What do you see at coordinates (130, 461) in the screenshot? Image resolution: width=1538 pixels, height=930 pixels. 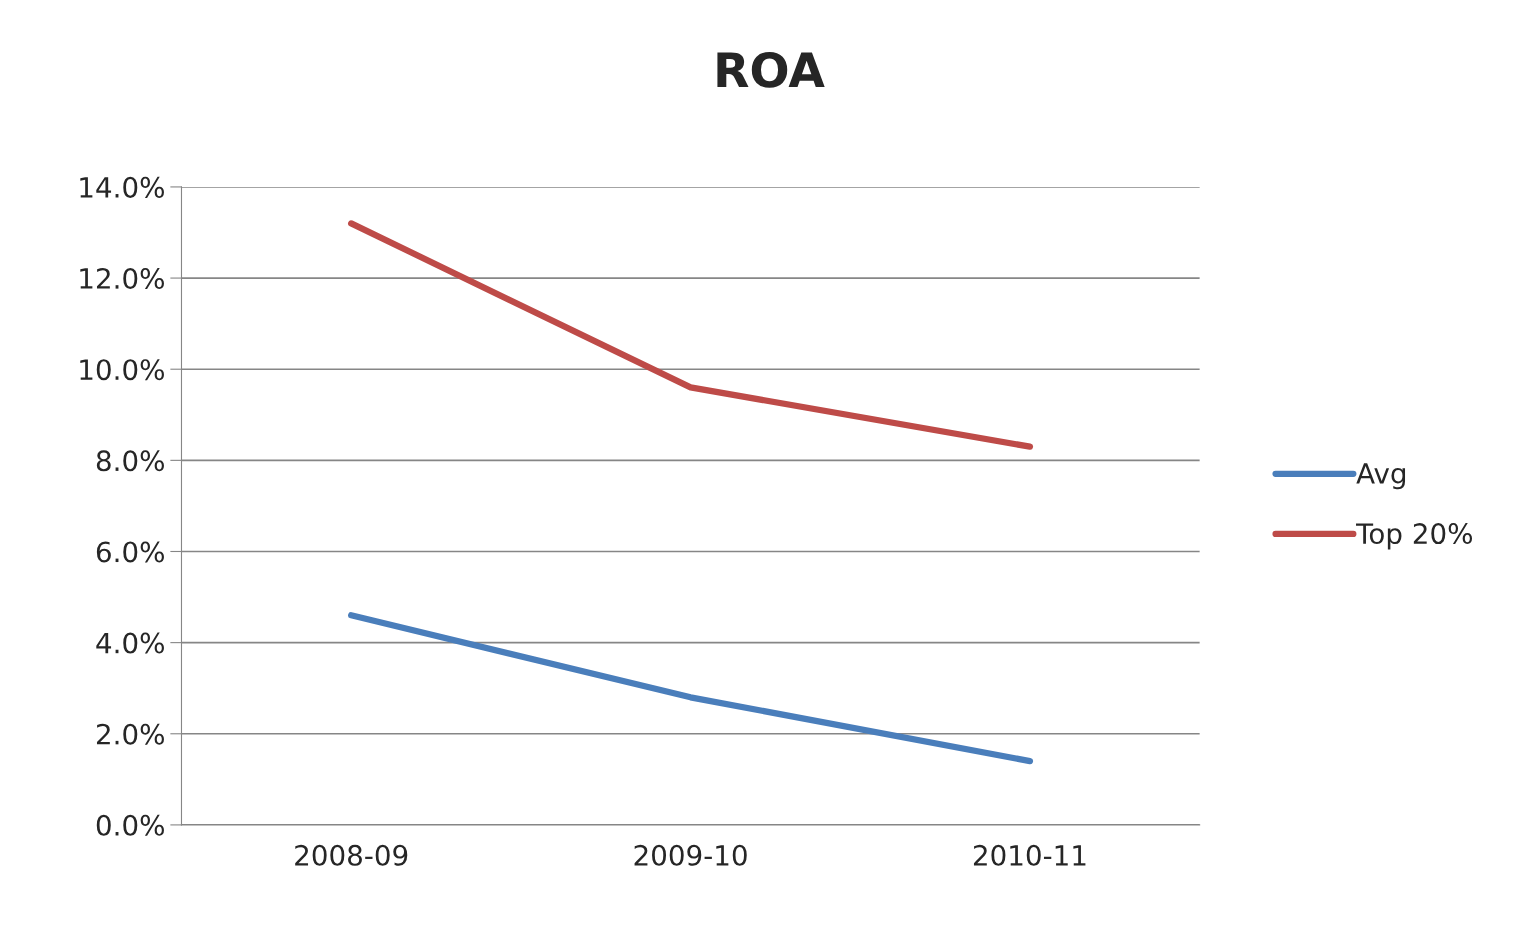 I see `y-tick-label: 8.0%` at bounding box center [130, 461].